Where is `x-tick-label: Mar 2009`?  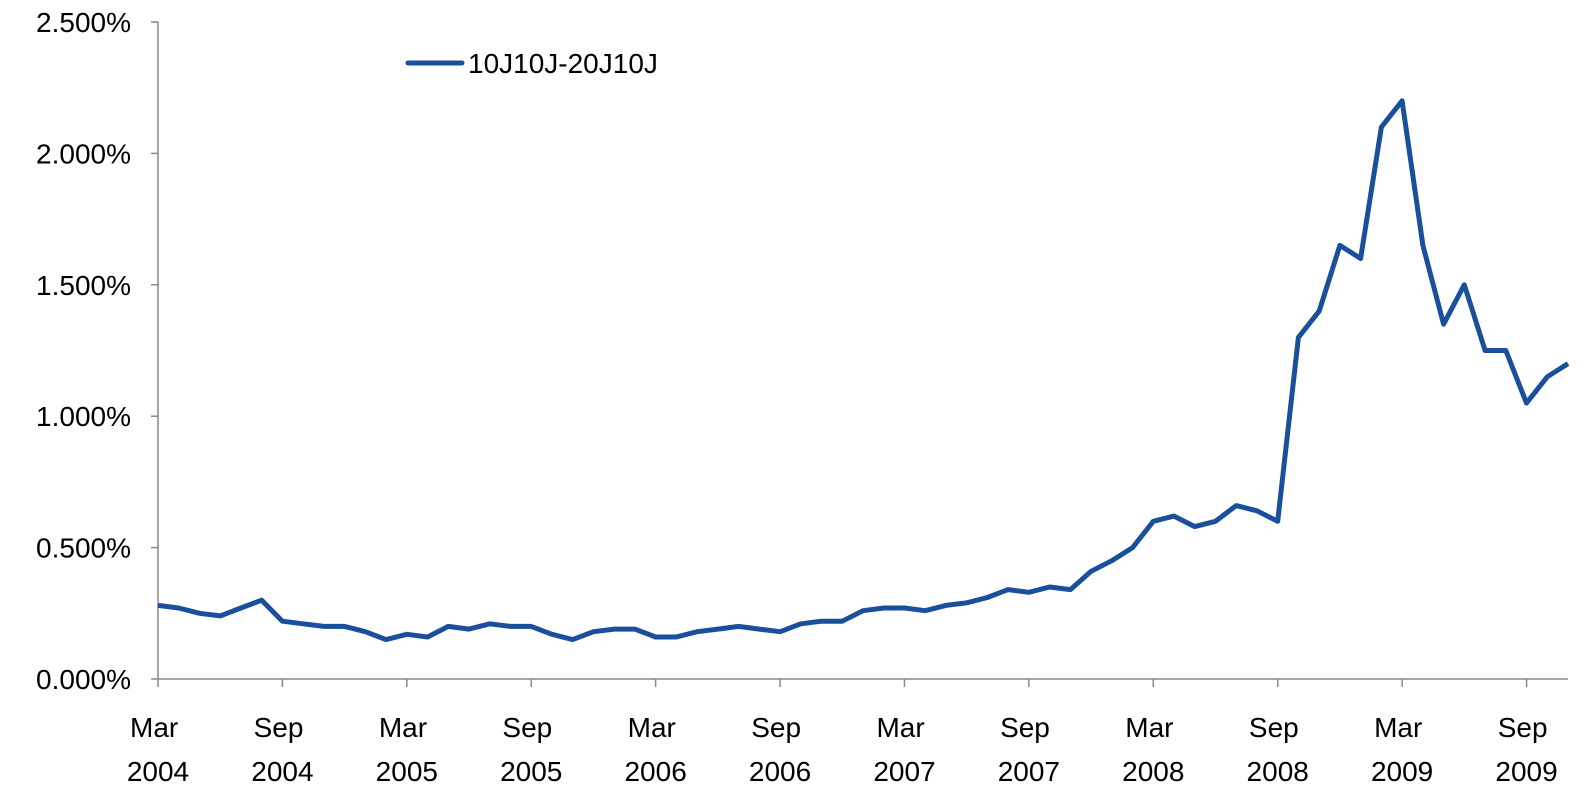
x-tick-label: Mar 2009 is located at coordinates (1402, 749).